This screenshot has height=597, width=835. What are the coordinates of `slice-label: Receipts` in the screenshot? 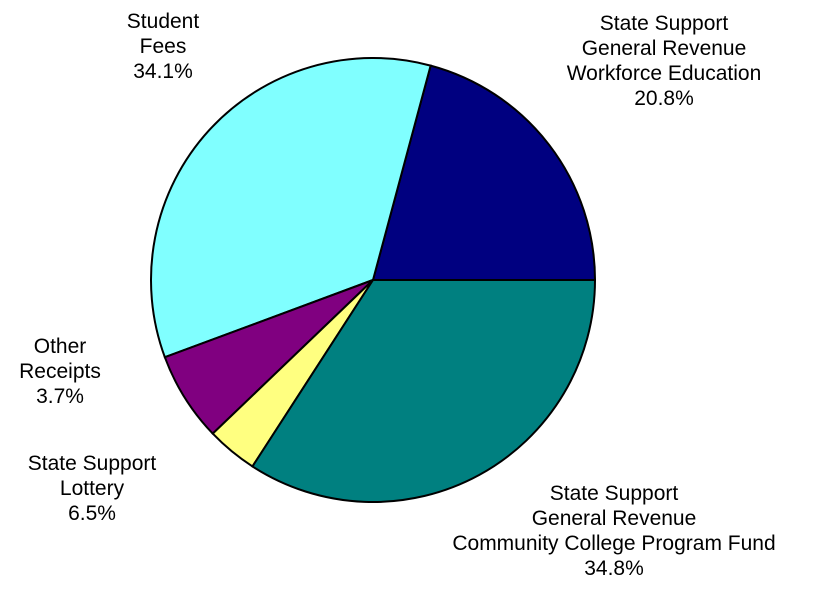 It's located at (60, 371).